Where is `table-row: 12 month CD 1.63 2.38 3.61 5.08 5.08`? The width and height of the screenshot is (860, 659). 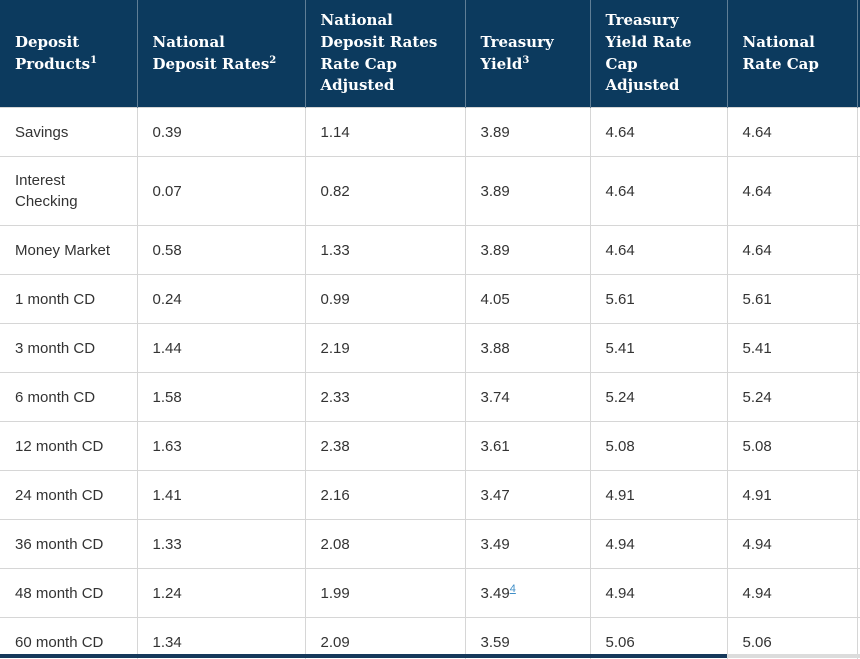 table-row: 12 month CD 1.63 2.38 3.61 5.08 5.08 is located at coordinates (430, 446).